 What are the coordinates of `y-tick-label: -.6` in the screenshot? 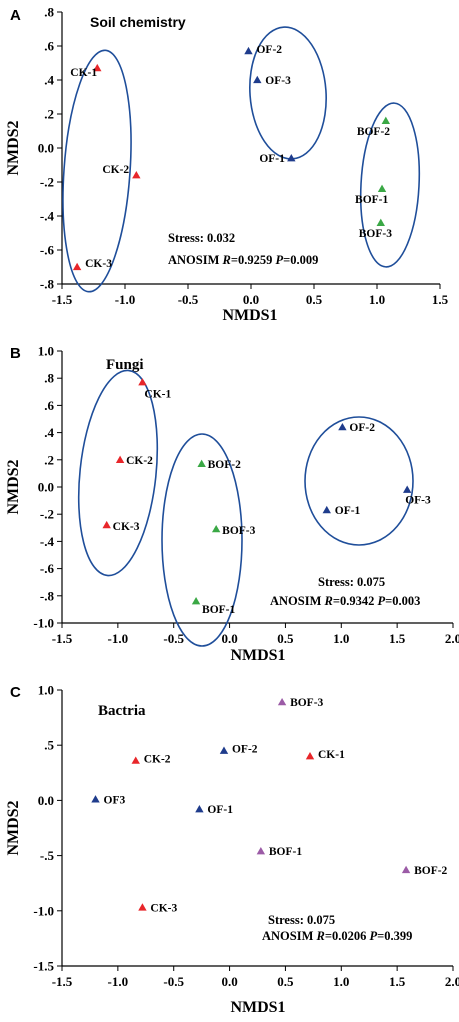 It's located at (47, 568).